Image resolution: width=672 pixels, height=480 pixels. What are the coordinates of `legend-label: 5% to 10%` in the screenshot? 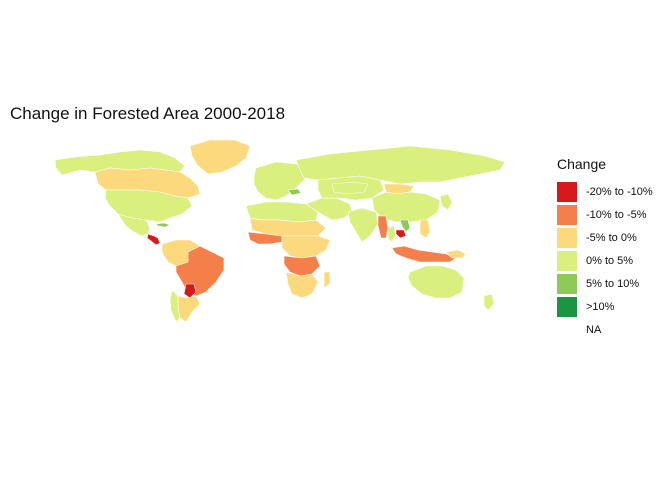 It's located at (613, 283).